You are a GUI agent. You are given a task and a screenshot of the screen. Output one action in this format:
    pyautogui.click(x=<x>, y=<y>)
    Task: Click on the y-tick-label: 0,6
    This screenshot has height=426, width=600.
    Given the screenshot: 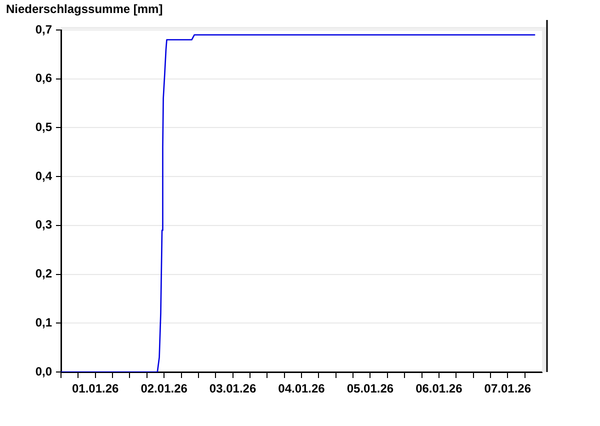 What is the action you would take?
    pyautogui.click(x=43, y=78)
    